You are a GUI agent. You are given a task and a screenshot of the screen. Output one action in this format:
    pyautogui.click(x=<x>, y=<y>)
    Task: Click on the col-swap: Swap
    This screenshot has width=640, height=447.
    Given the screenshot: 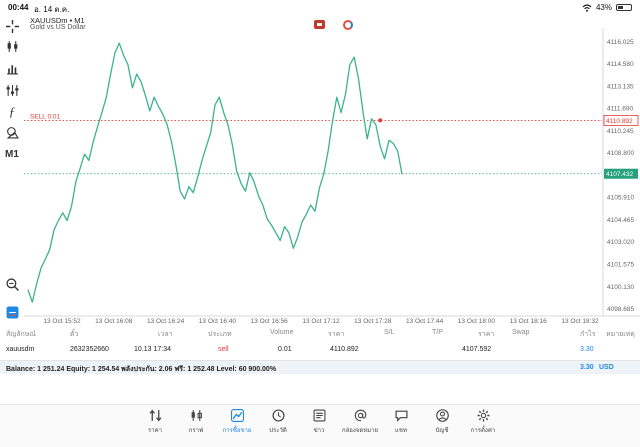 What is the action you would take?
    pyautogui.click(x=521, y=332)
    